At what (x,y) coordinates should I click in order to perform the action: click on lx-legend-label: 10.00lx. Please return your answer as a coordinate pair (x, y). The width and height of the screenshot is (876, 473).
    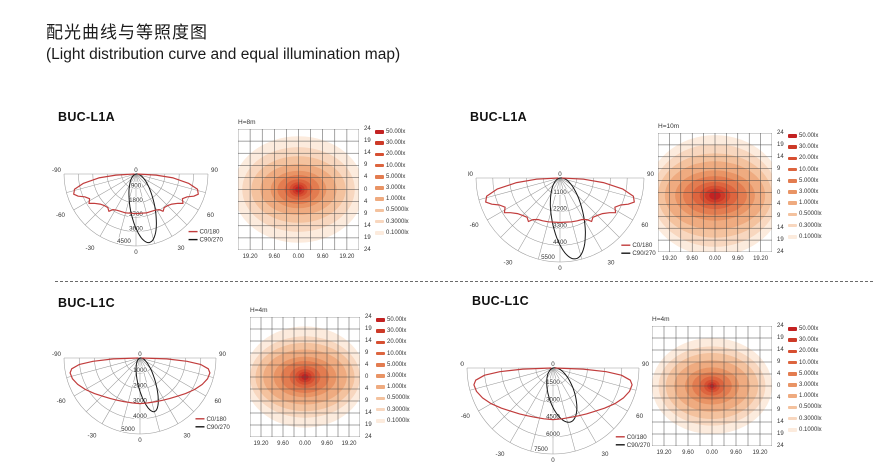
    Looking at the image, I should click on (809, 362).